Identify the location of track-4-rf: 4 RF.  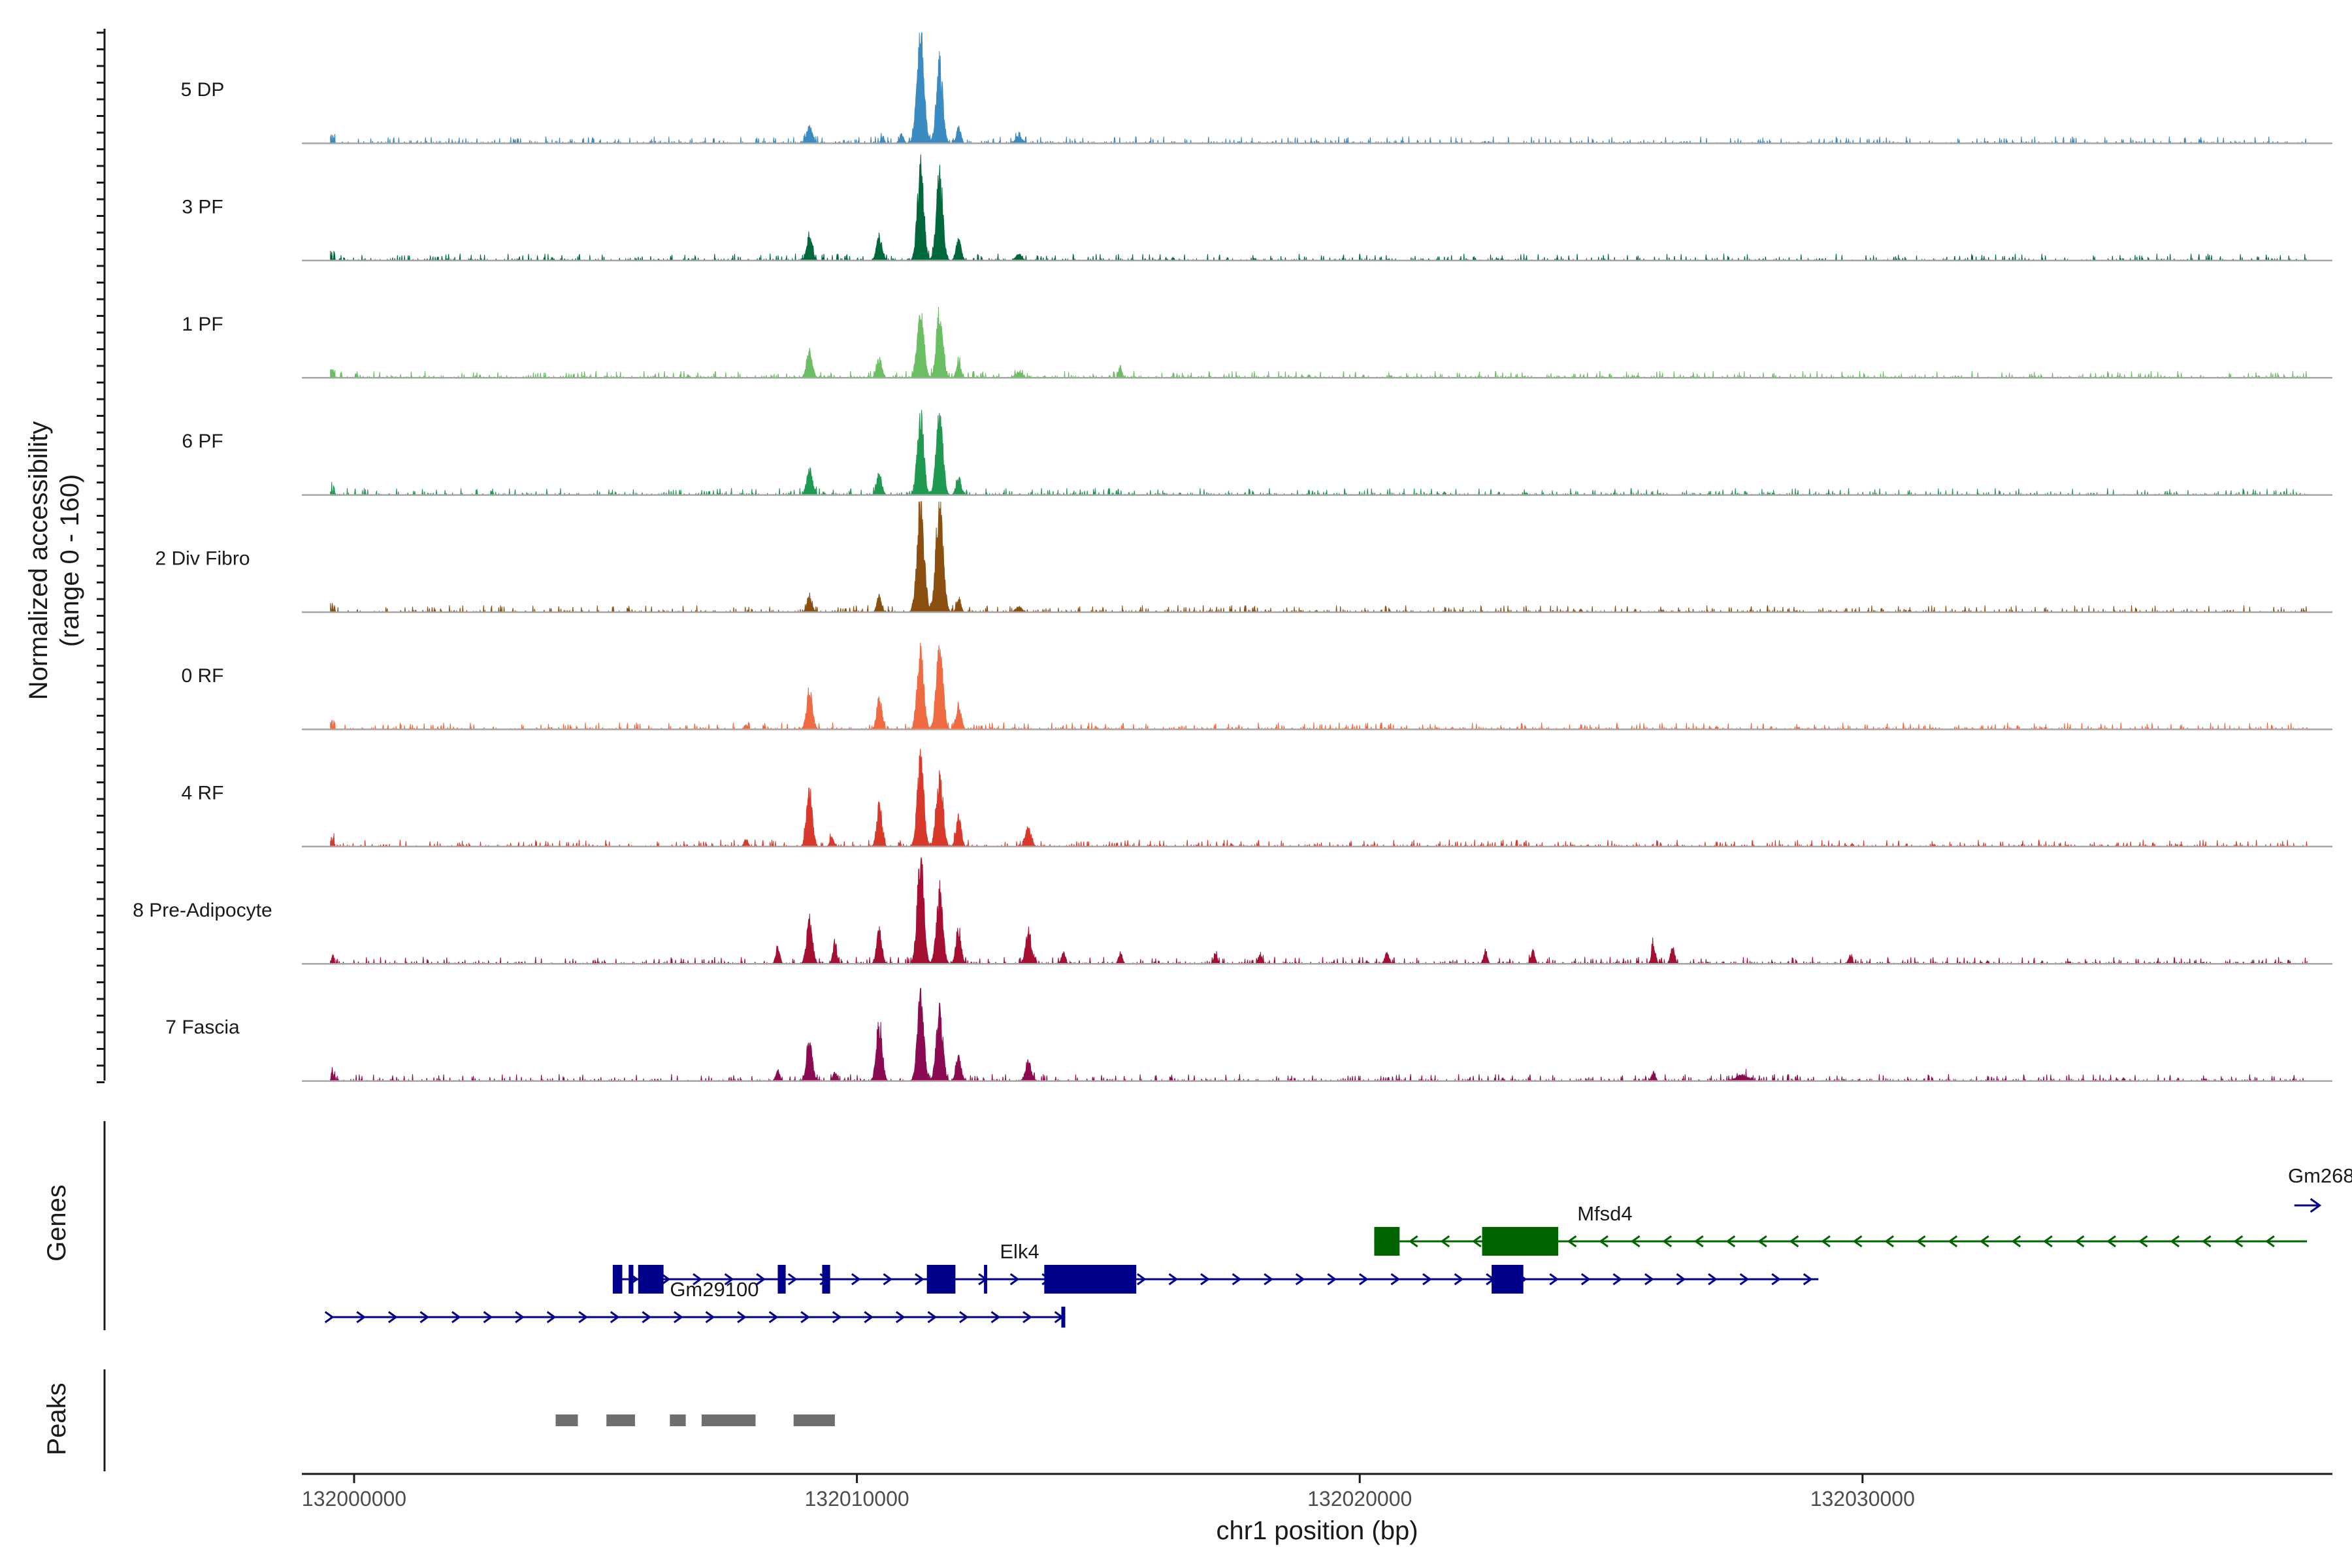
(1256, 798).